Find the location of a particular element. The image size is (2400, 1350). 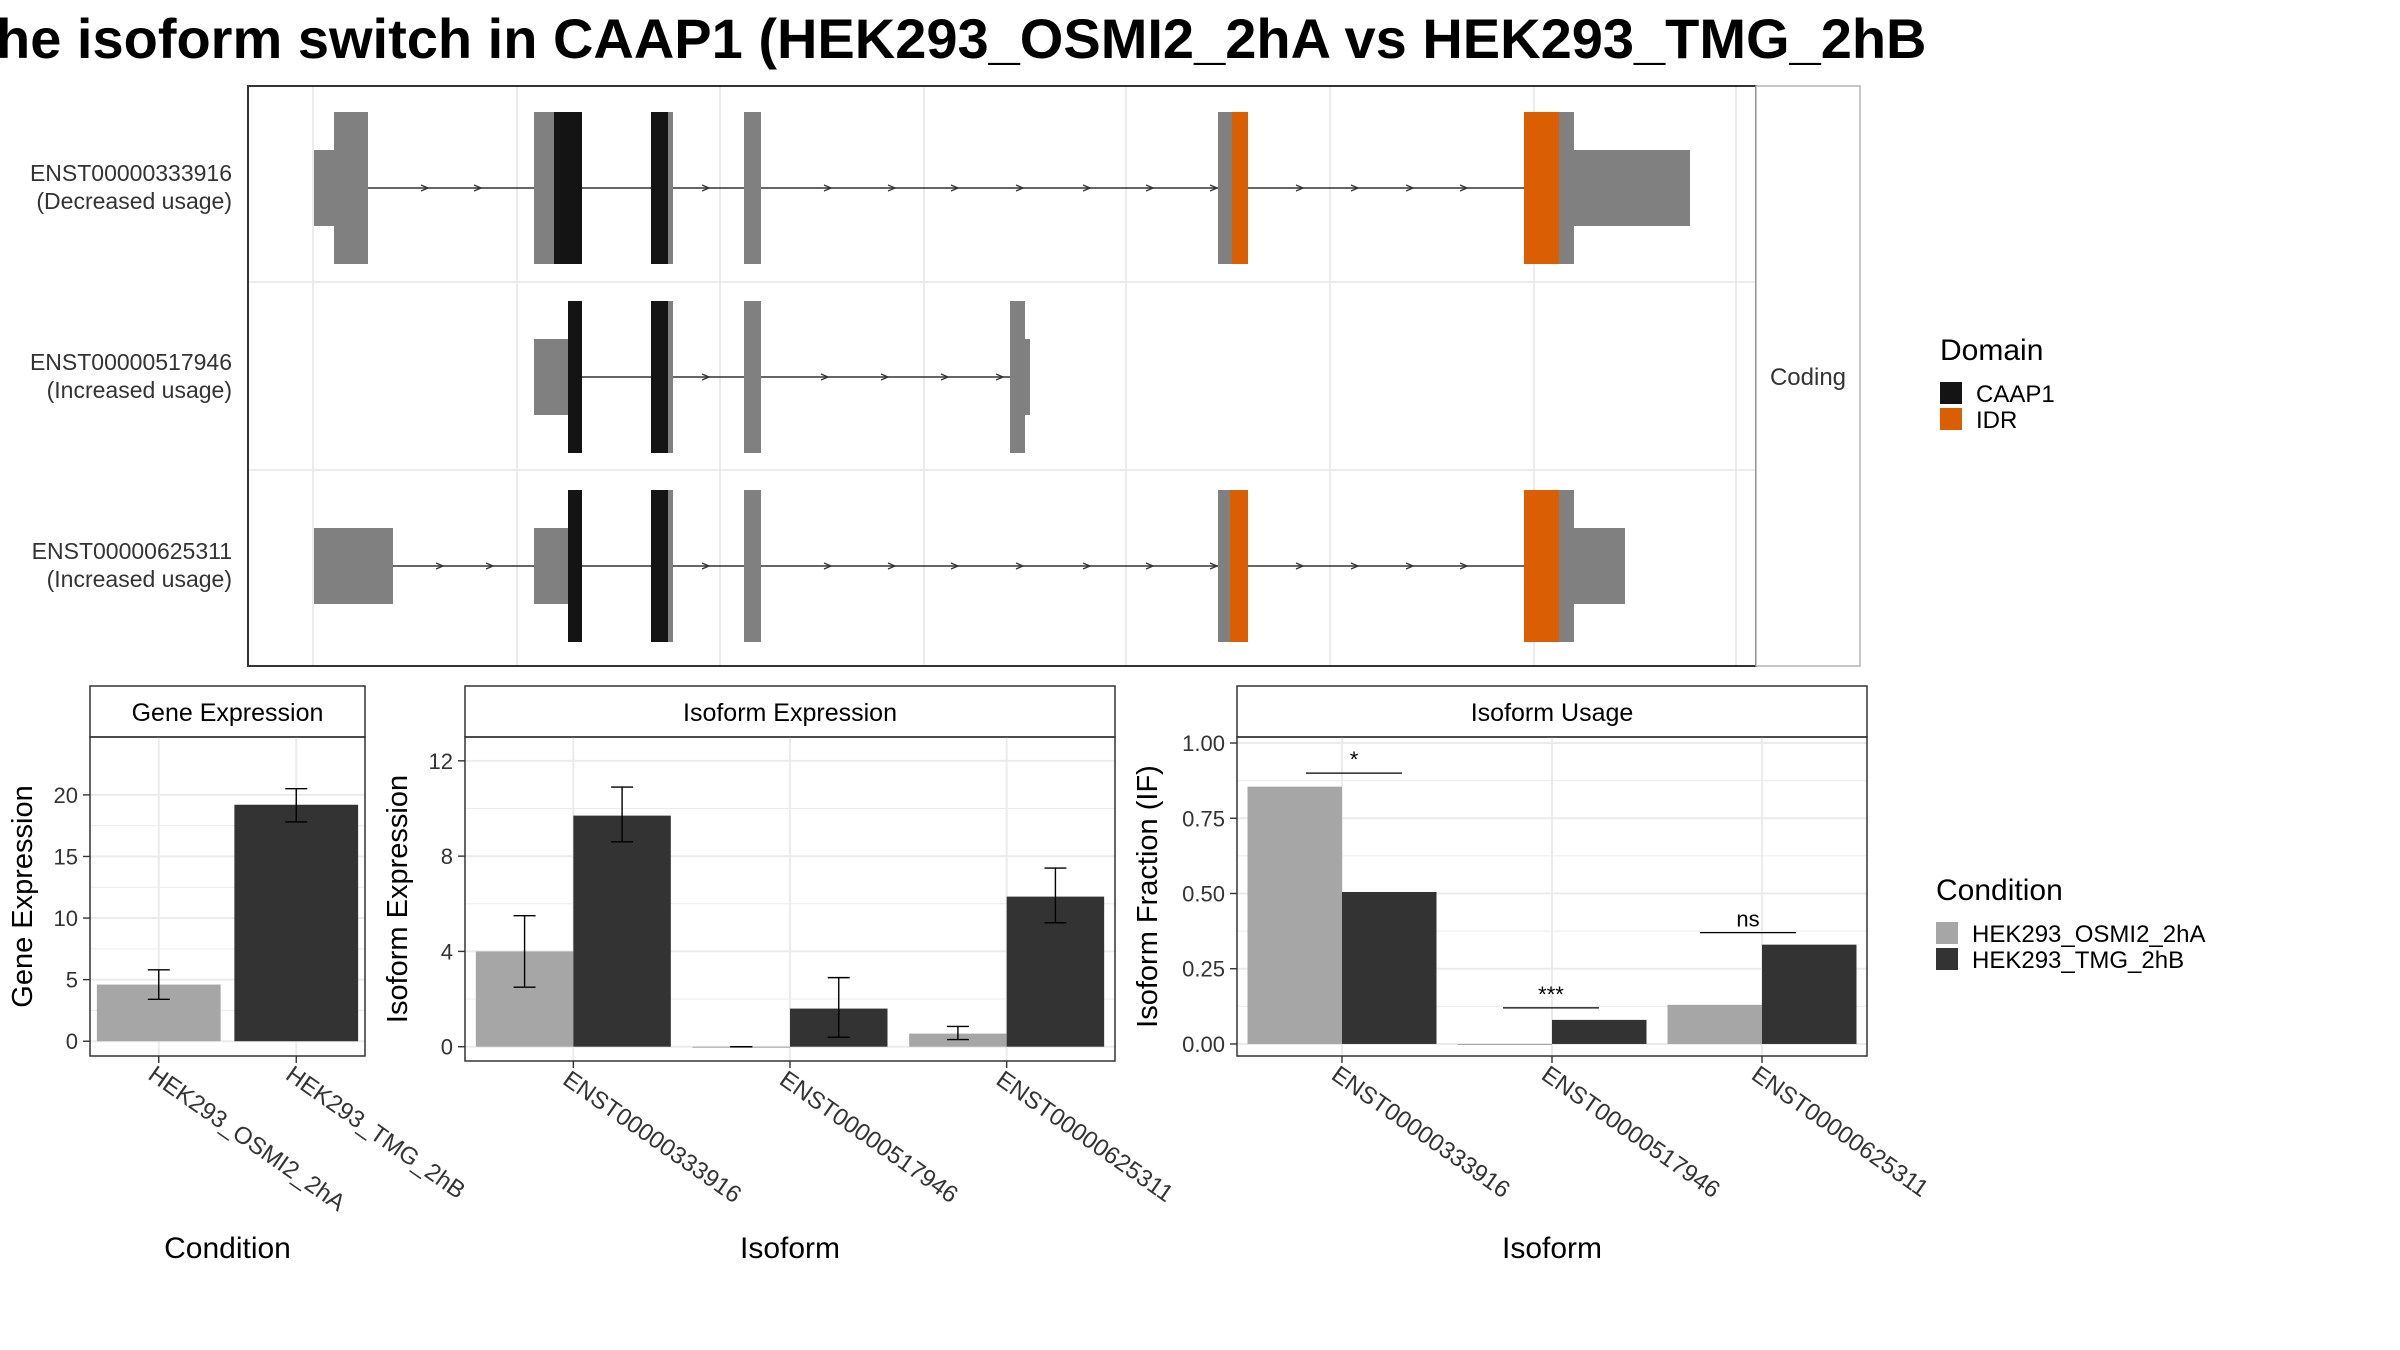

transcript-id: ENST00000333916 is located at coordinates (131, 173).